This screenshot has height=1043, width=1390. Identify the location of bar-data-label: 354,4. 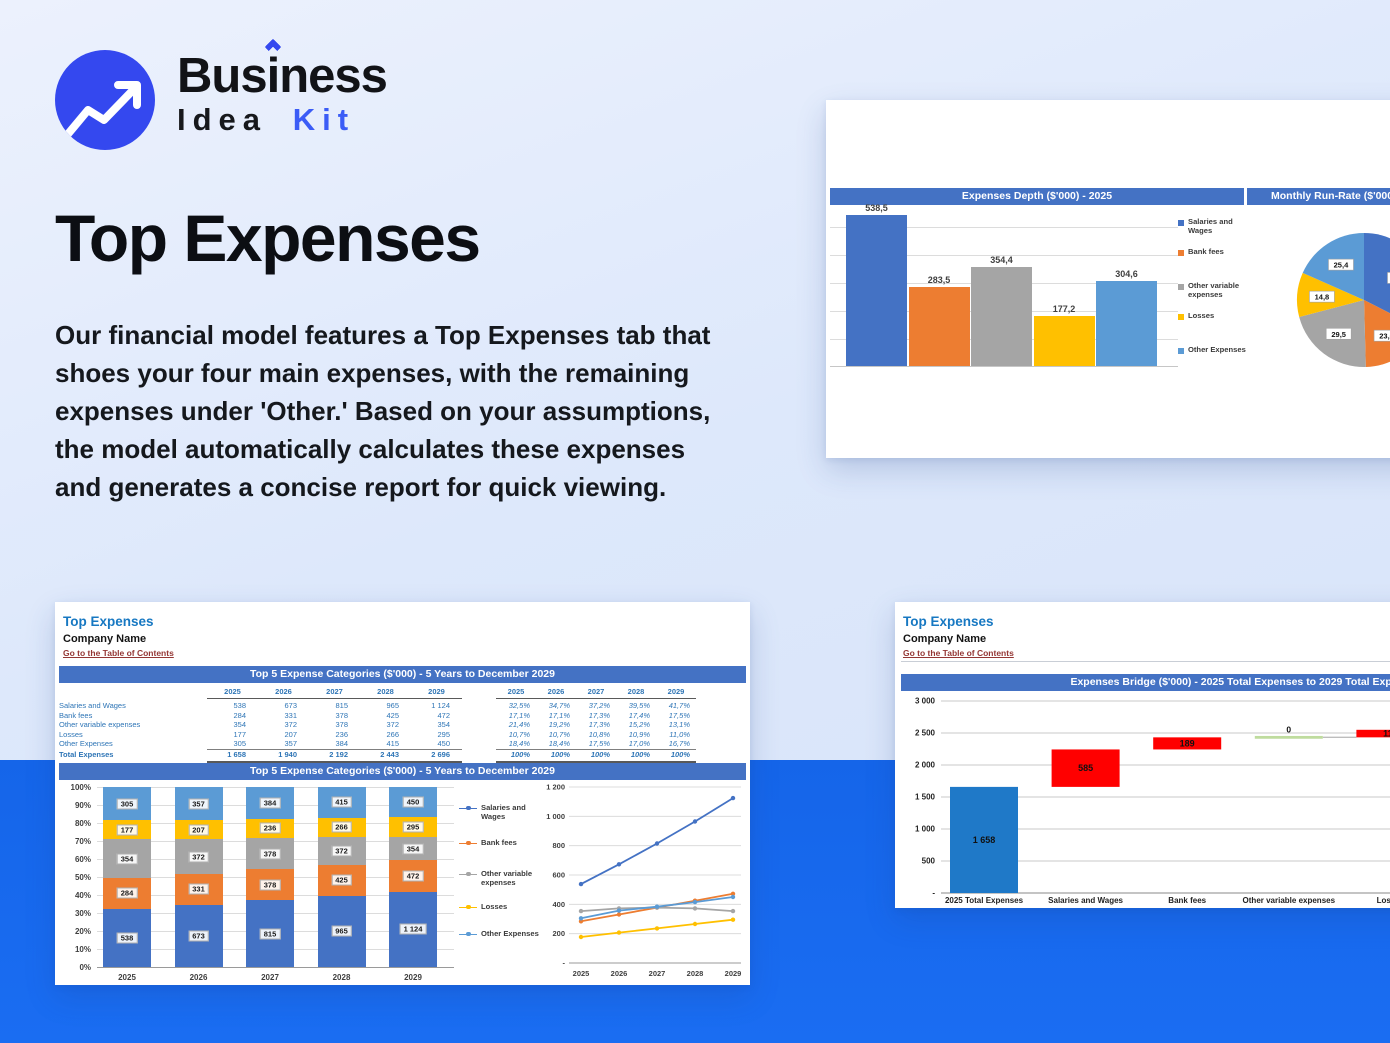
(1001, 259).